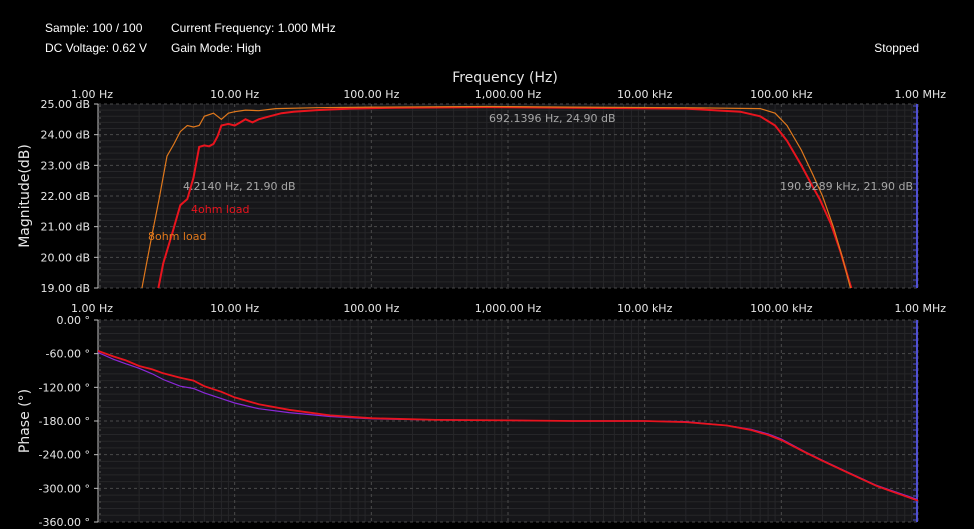 The image size is (974, 529). I want to click on y-tick-label: 0.00 °, so click(74, 320).